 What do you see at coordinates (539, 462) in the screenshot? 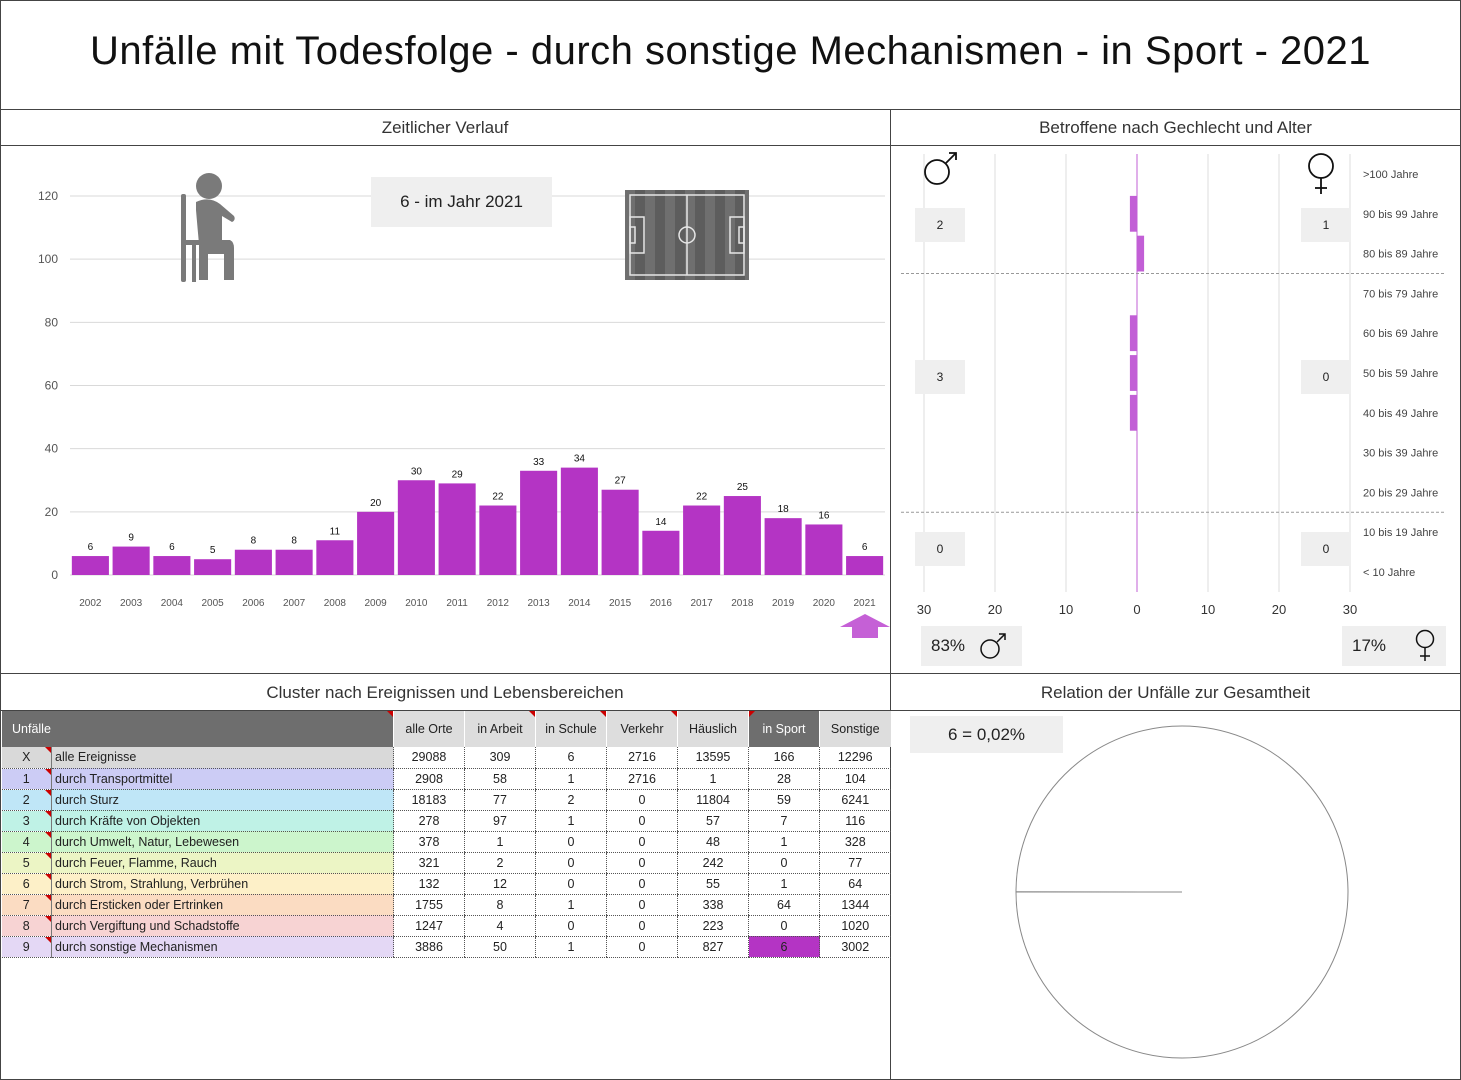
I see `data-label: 33` at bounding box center [539, 462].